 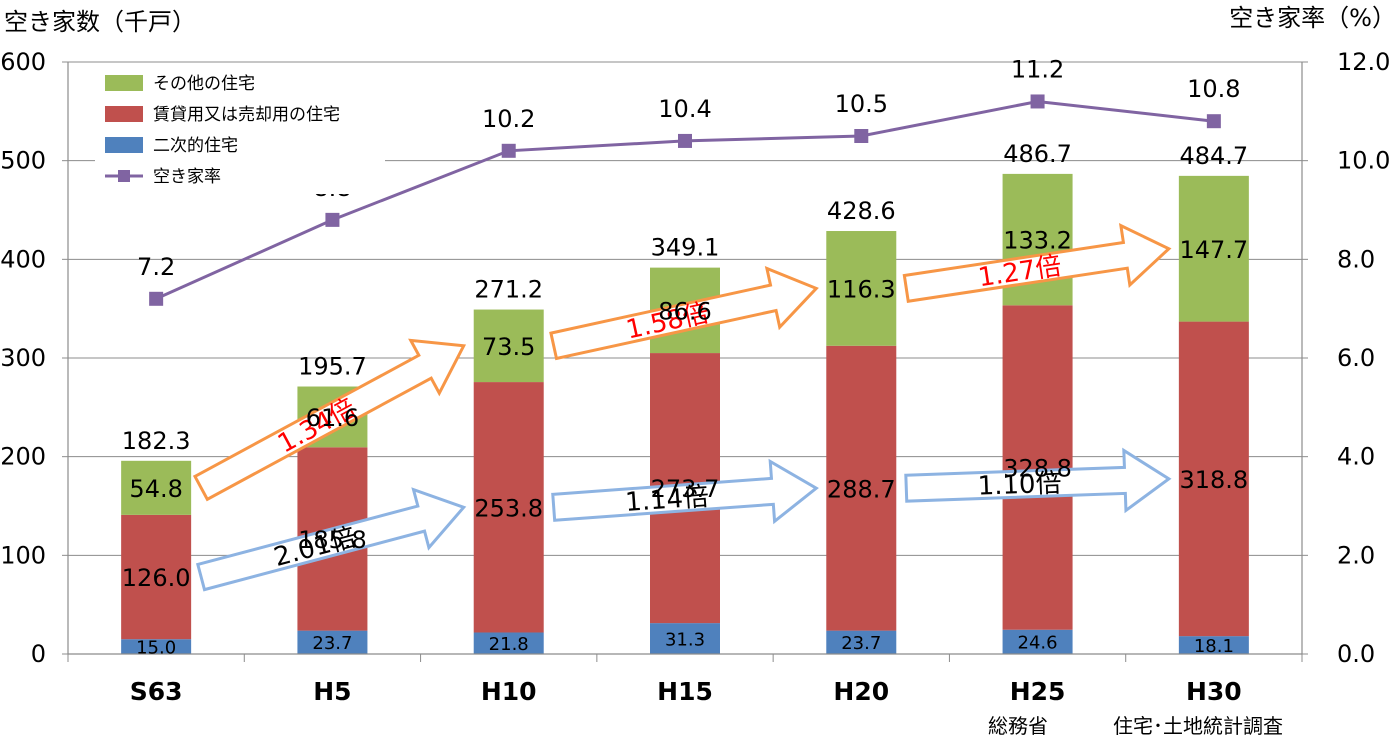 I want to click on bar-total-label: 486.7, so click(x=1037, y=154).